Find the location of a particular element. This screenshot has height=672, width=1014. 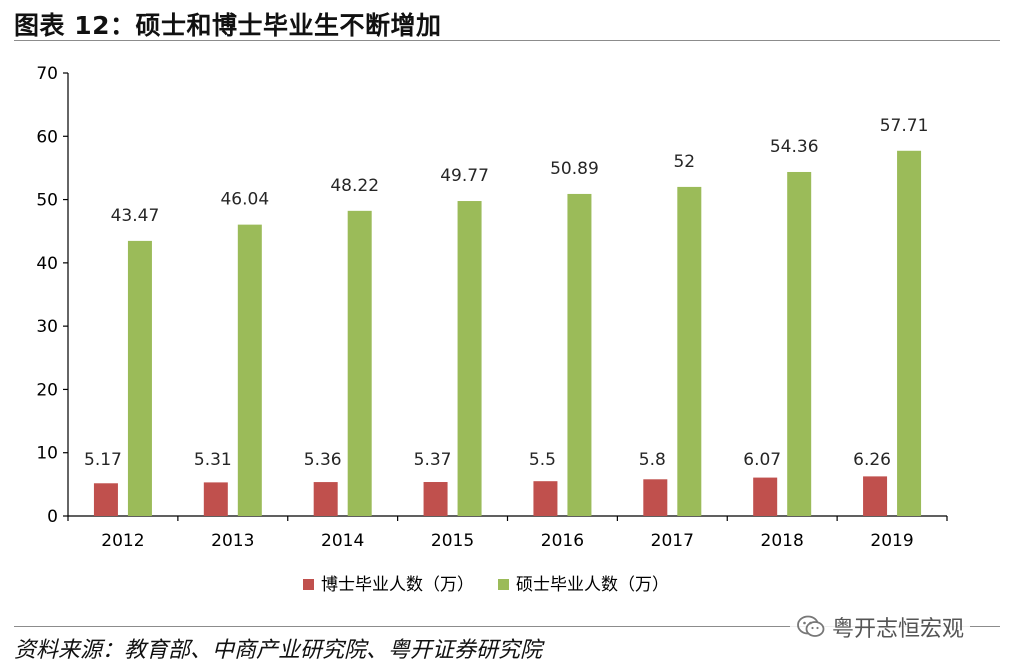

y-tick-label: 70 is located at coordinates (47, 74).